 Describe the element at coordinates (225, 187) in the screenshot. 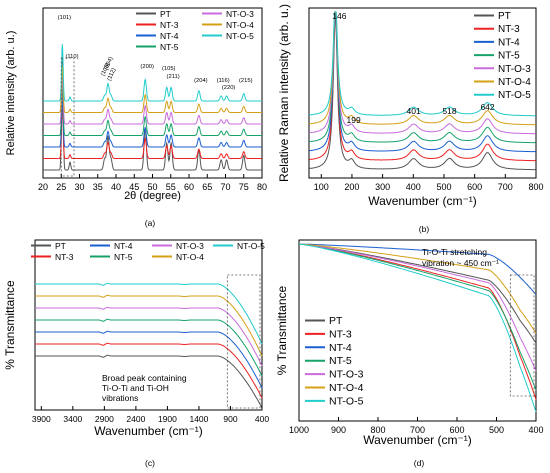

I see `x-tick-label: 70` at that location.